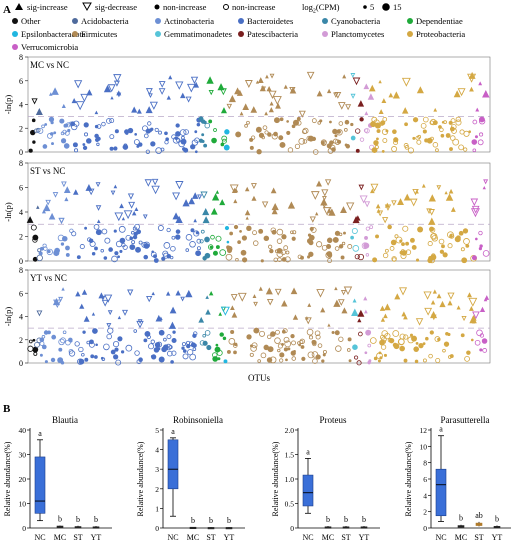  I want to click on box-y-label: Relative abundance(%), so click(7, 478).